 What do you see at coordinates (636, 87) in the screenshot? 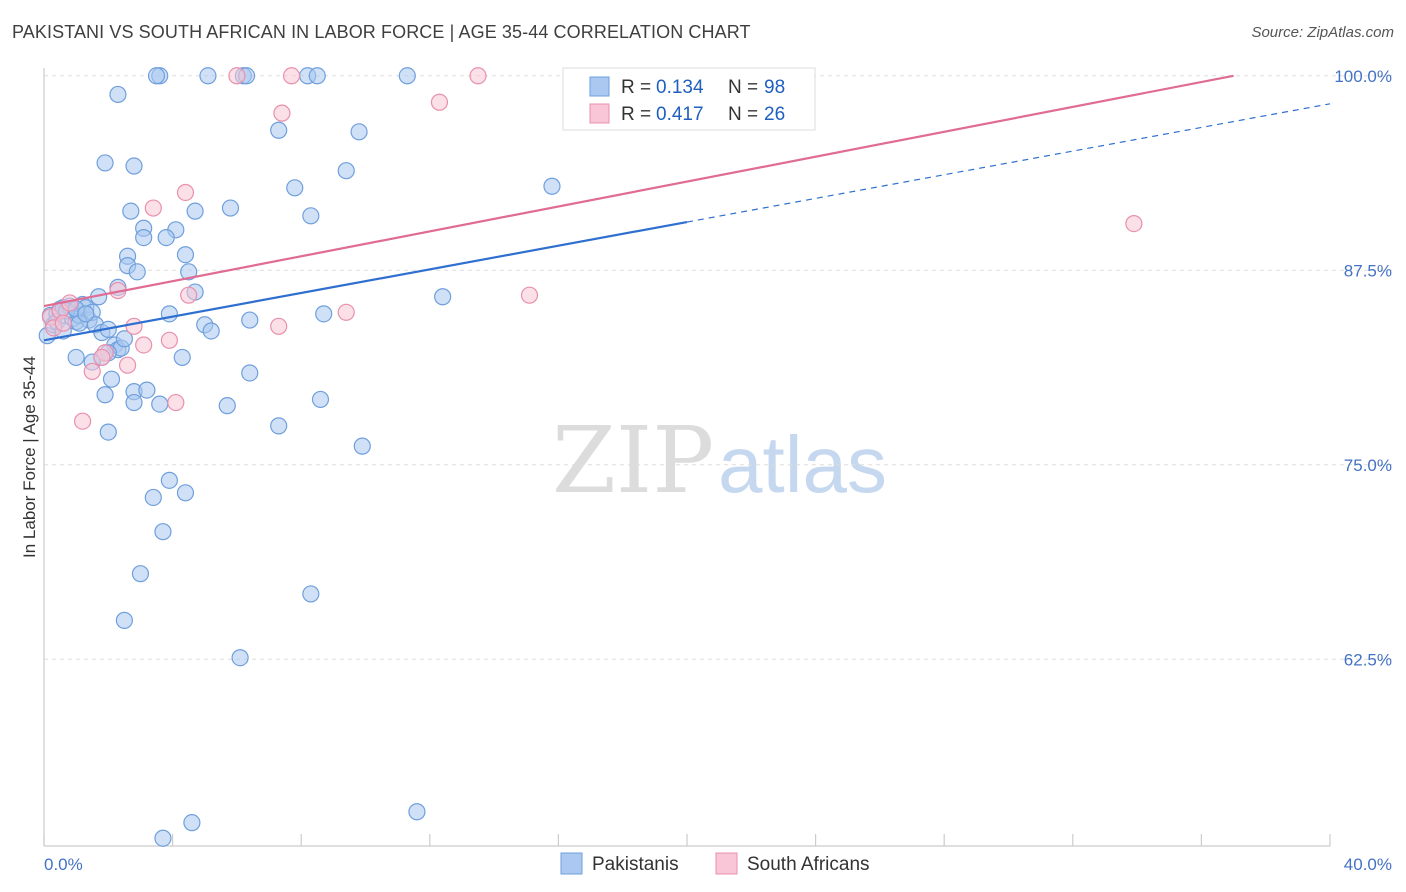
I see `legend-r-label-1: R =` at bounding box center [636, 87].